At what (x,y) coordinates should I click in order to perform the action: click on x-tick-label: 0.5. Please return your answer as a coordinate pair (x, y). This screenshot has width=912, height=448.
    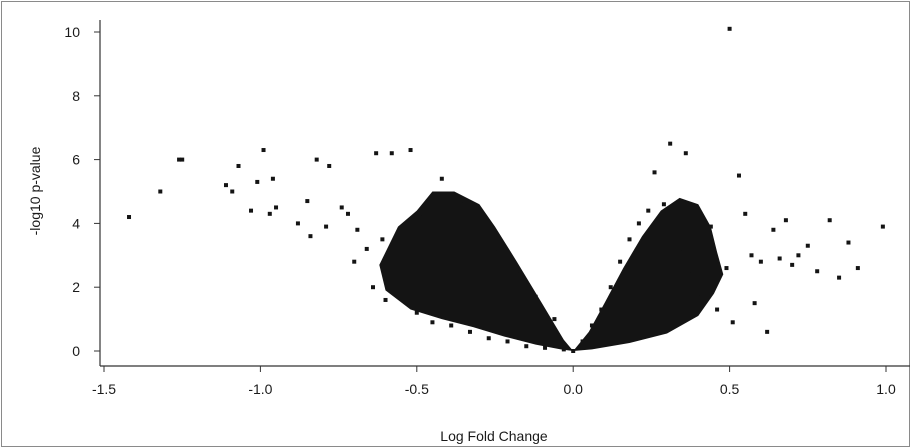
    Looking at the image, I should click on (730, 389).